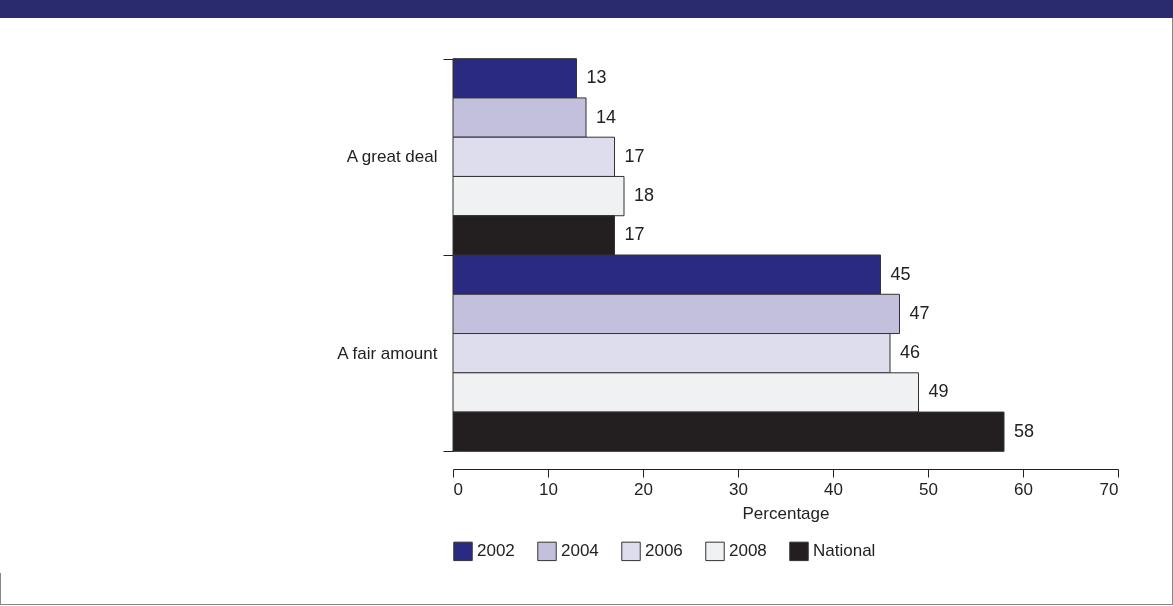 Image resolution: width=1173 pixels, height=606 pixels. I want to click on legend-label: 2006, so click(664, 551).